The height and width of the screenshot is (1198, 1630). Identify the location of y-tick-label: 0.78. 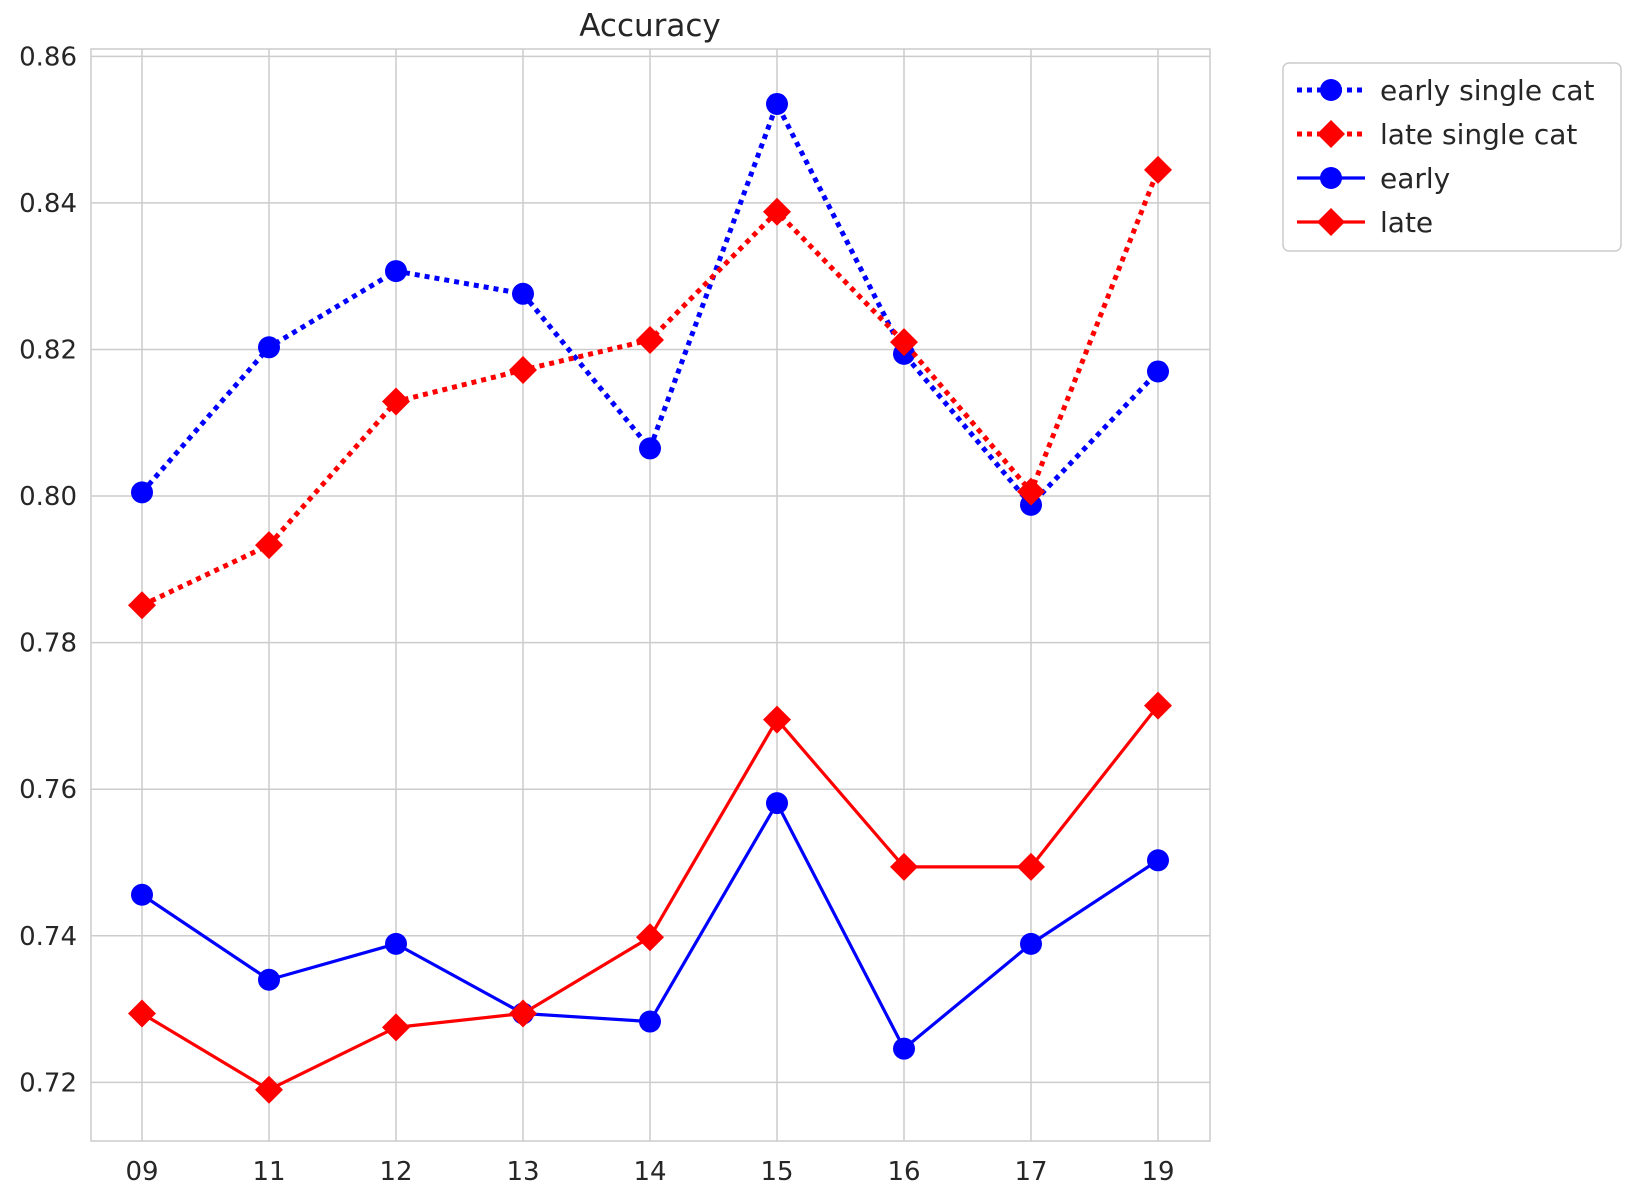
(48, 644).